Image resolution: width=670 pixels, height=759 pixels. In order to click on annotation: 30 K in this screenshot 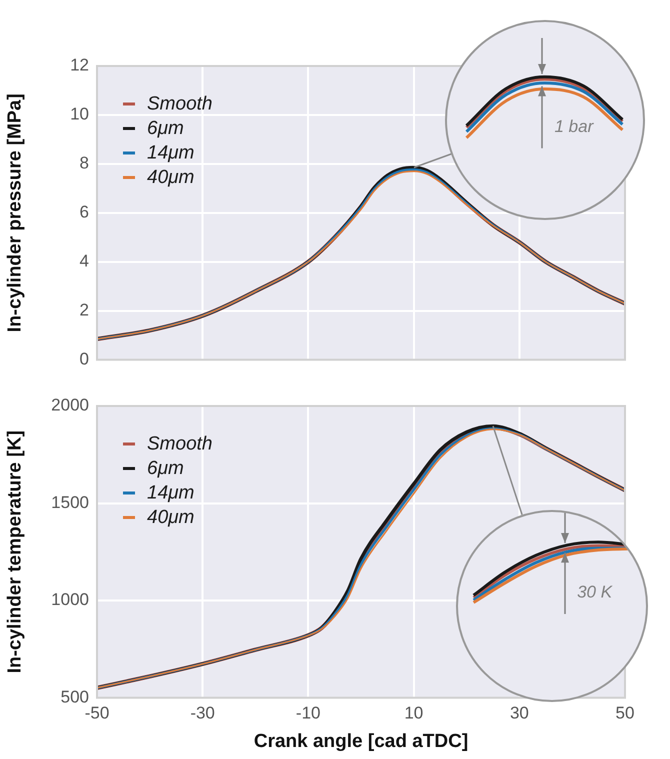, I will do `click(595, 592)`.